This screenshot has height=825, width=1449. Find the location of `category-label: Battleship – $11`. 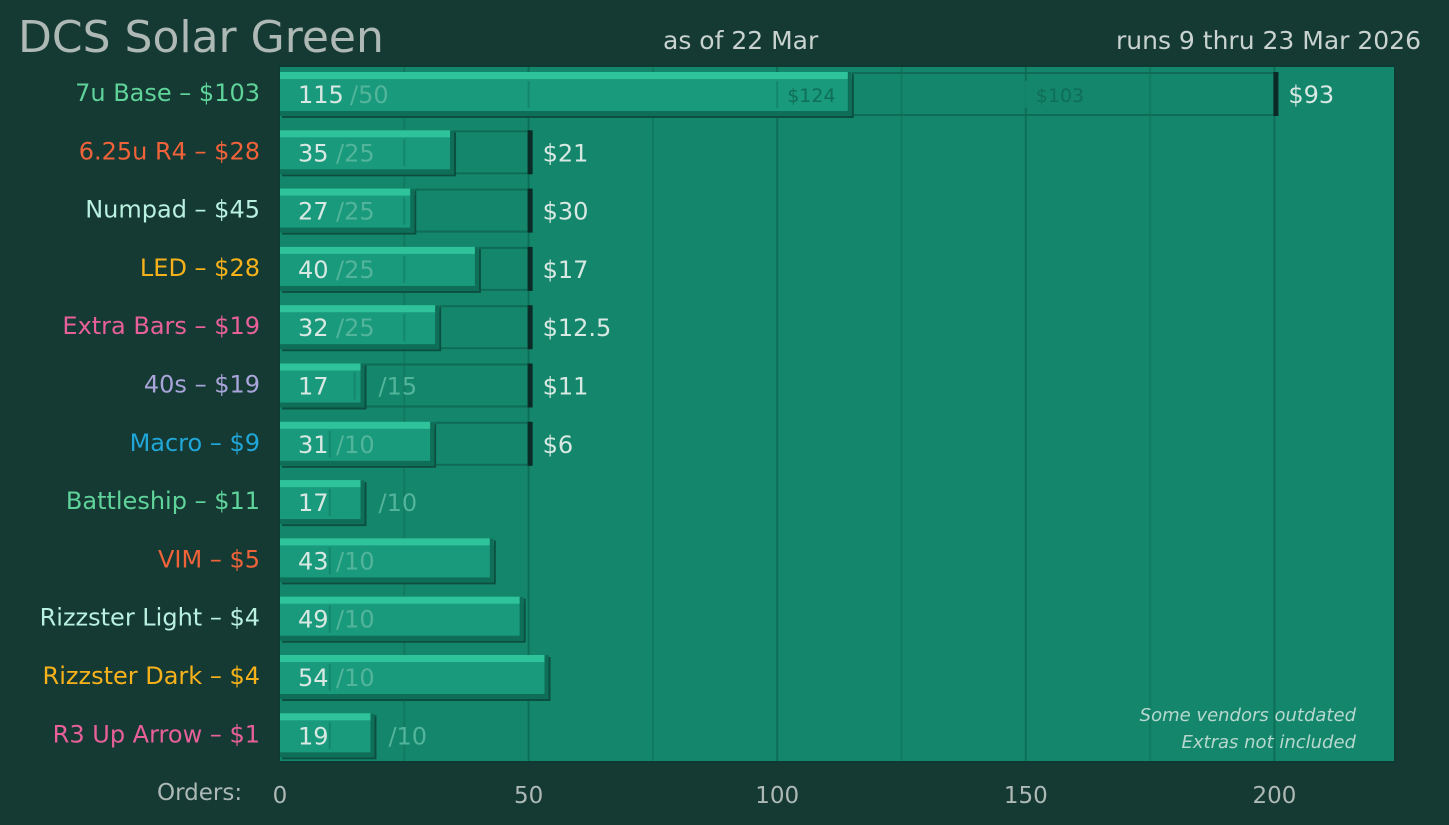

category-label: Battleship – $11 is located at coordinates (163, 501).